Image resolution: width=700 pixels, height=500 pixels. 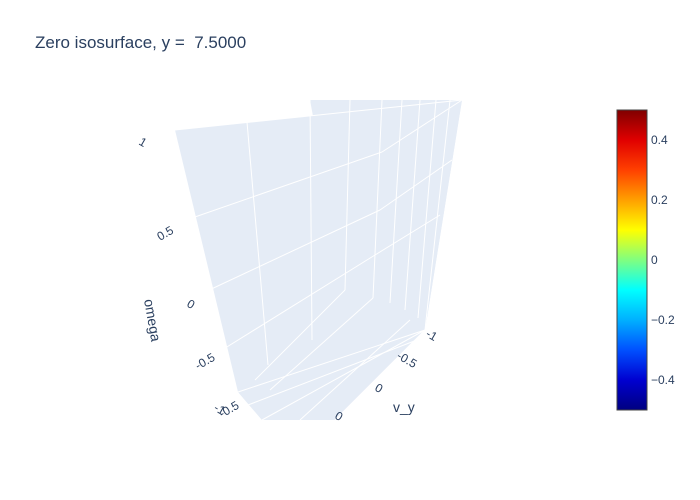 What do you see at coordinates (331, 375) in the screenshot?
I see `floor-pane-front` at bounding box center [331, 375].